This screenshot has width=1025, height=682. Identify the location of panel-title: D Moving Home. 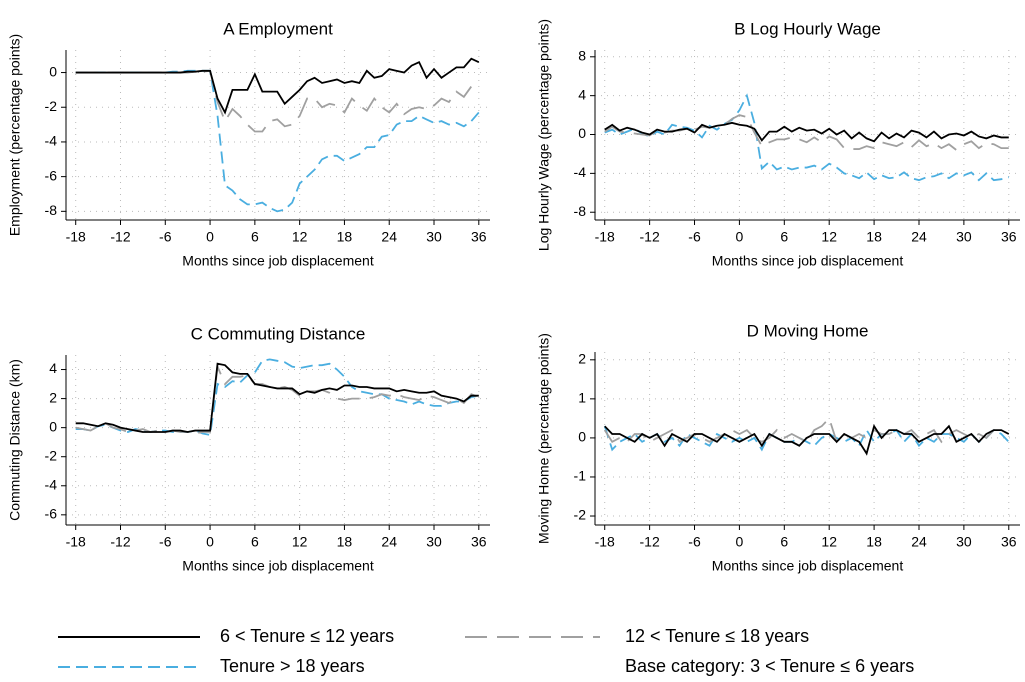
(808, 330).